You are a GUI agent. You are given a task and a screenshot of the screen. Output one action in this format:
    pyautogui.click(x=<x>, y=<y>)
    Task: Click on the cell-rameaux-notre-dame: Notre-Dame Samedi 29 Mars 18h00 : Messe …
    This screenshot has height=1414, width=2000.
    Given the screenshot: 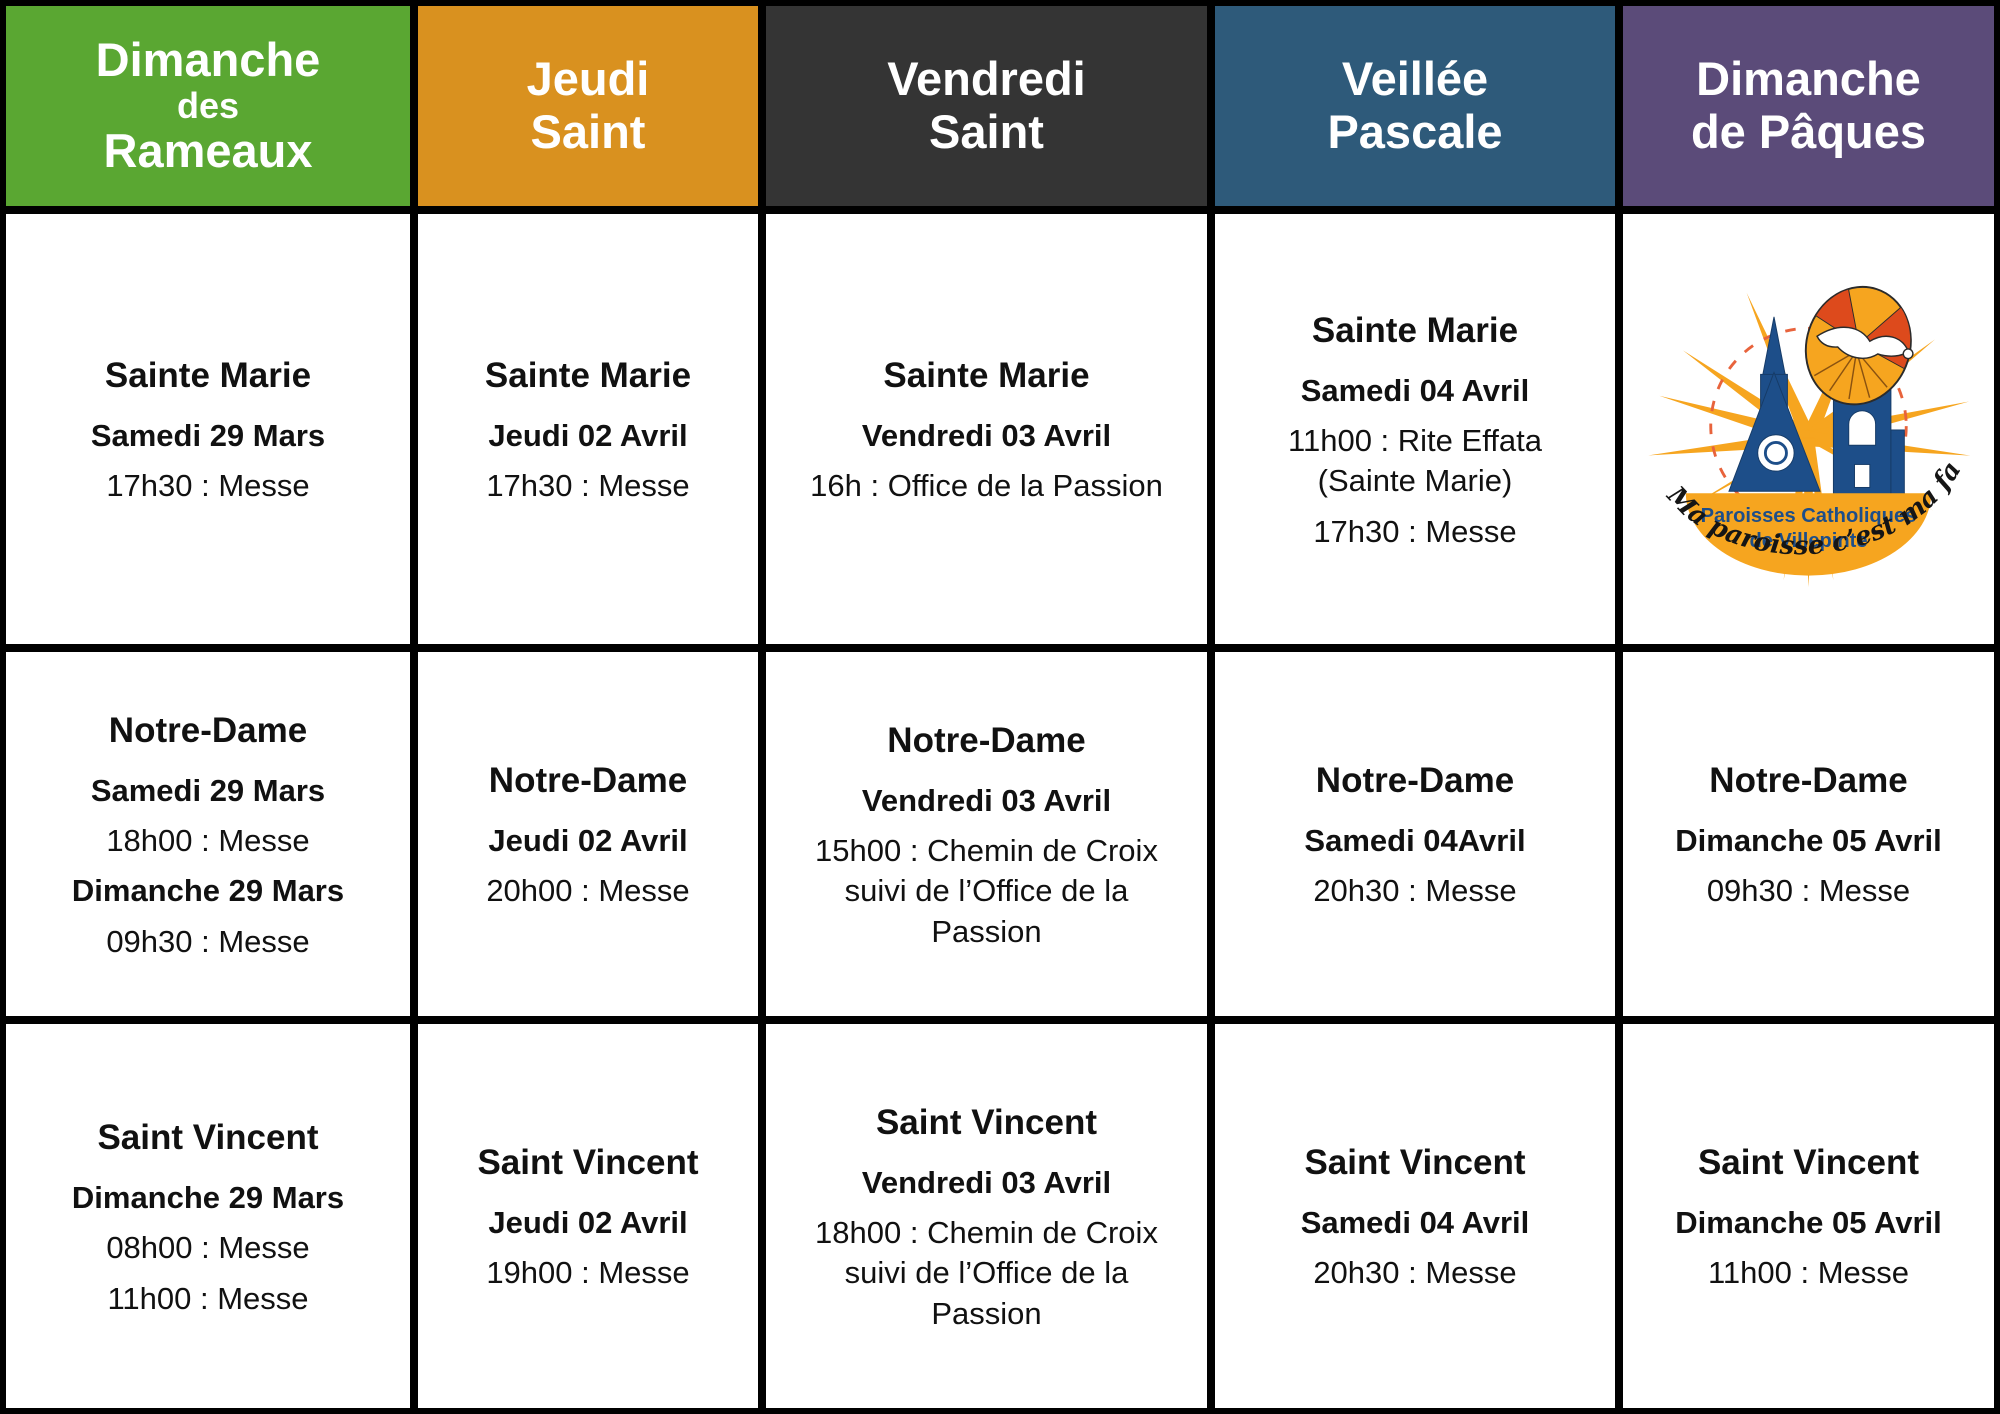 What is the action you would take?
    pyautogui.click(x=208, y=834)
    